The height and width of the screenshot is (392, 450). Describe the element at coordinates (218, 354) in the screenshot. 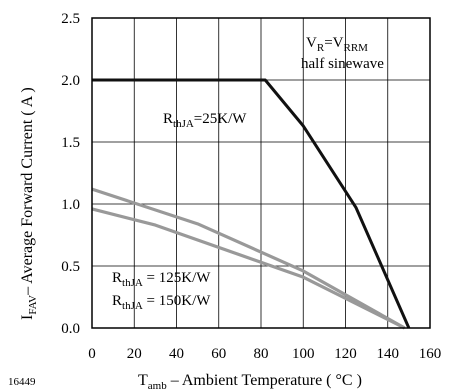

I see `x-tick-label: 60` at that location.